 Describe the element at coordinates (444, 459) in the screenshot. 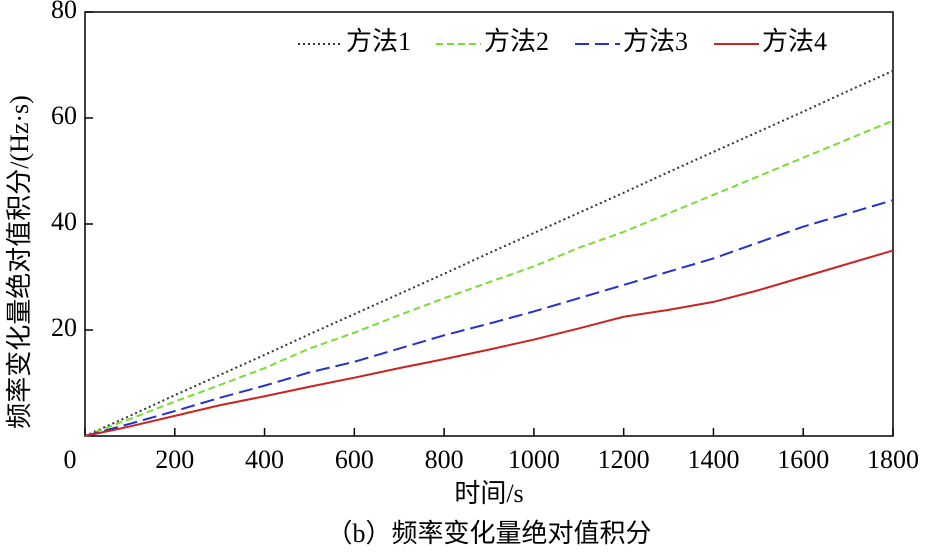

I see `x-tick-label: 800` at that location.